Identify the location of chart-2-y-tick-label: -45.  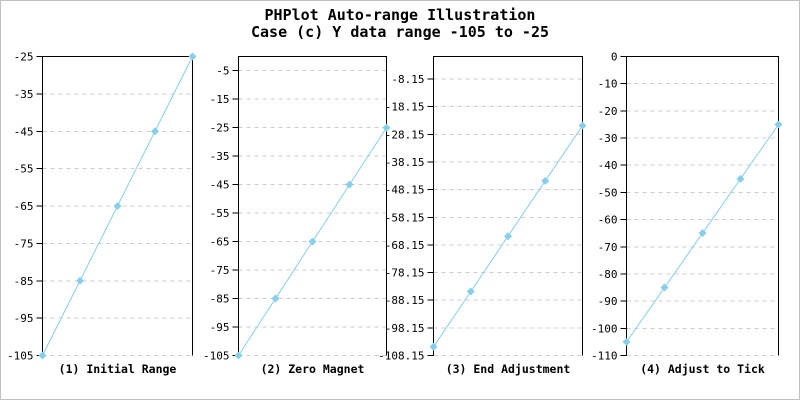
(220, 185).